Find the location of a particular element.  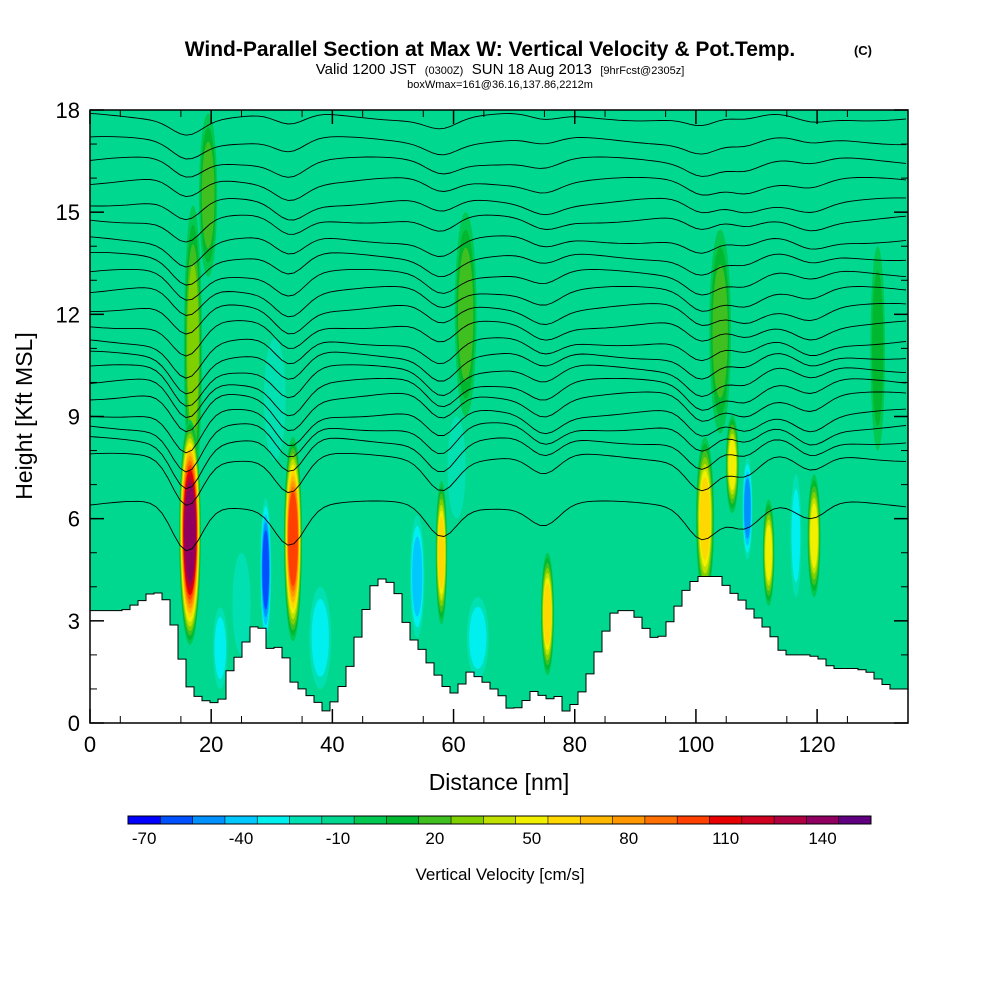

y-tick-label: 0 is located at coordinates (74, 723).